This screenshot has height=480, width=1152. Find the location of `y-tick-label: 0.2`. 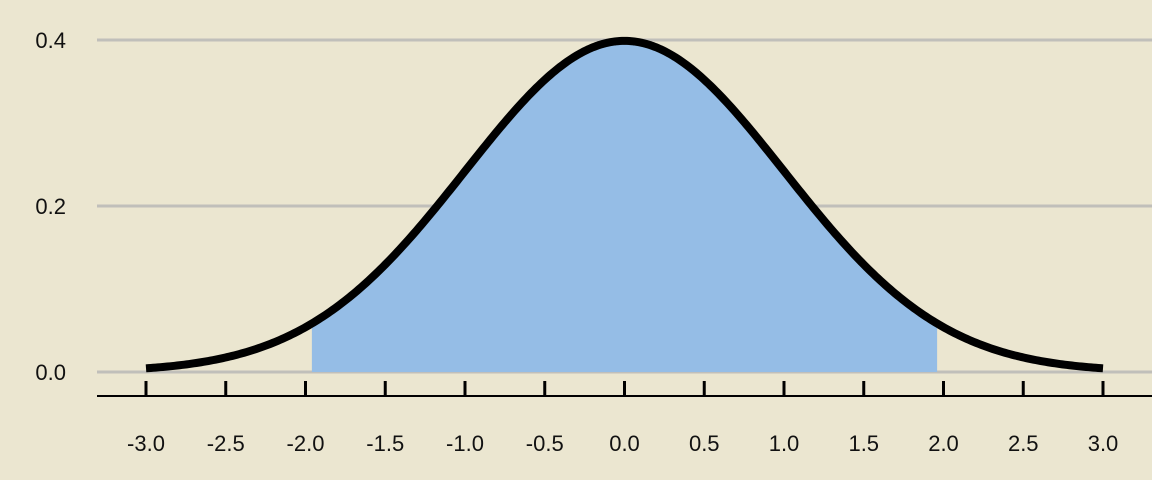

y-tick-label: 0.2 is located at coordinates (50, 206).